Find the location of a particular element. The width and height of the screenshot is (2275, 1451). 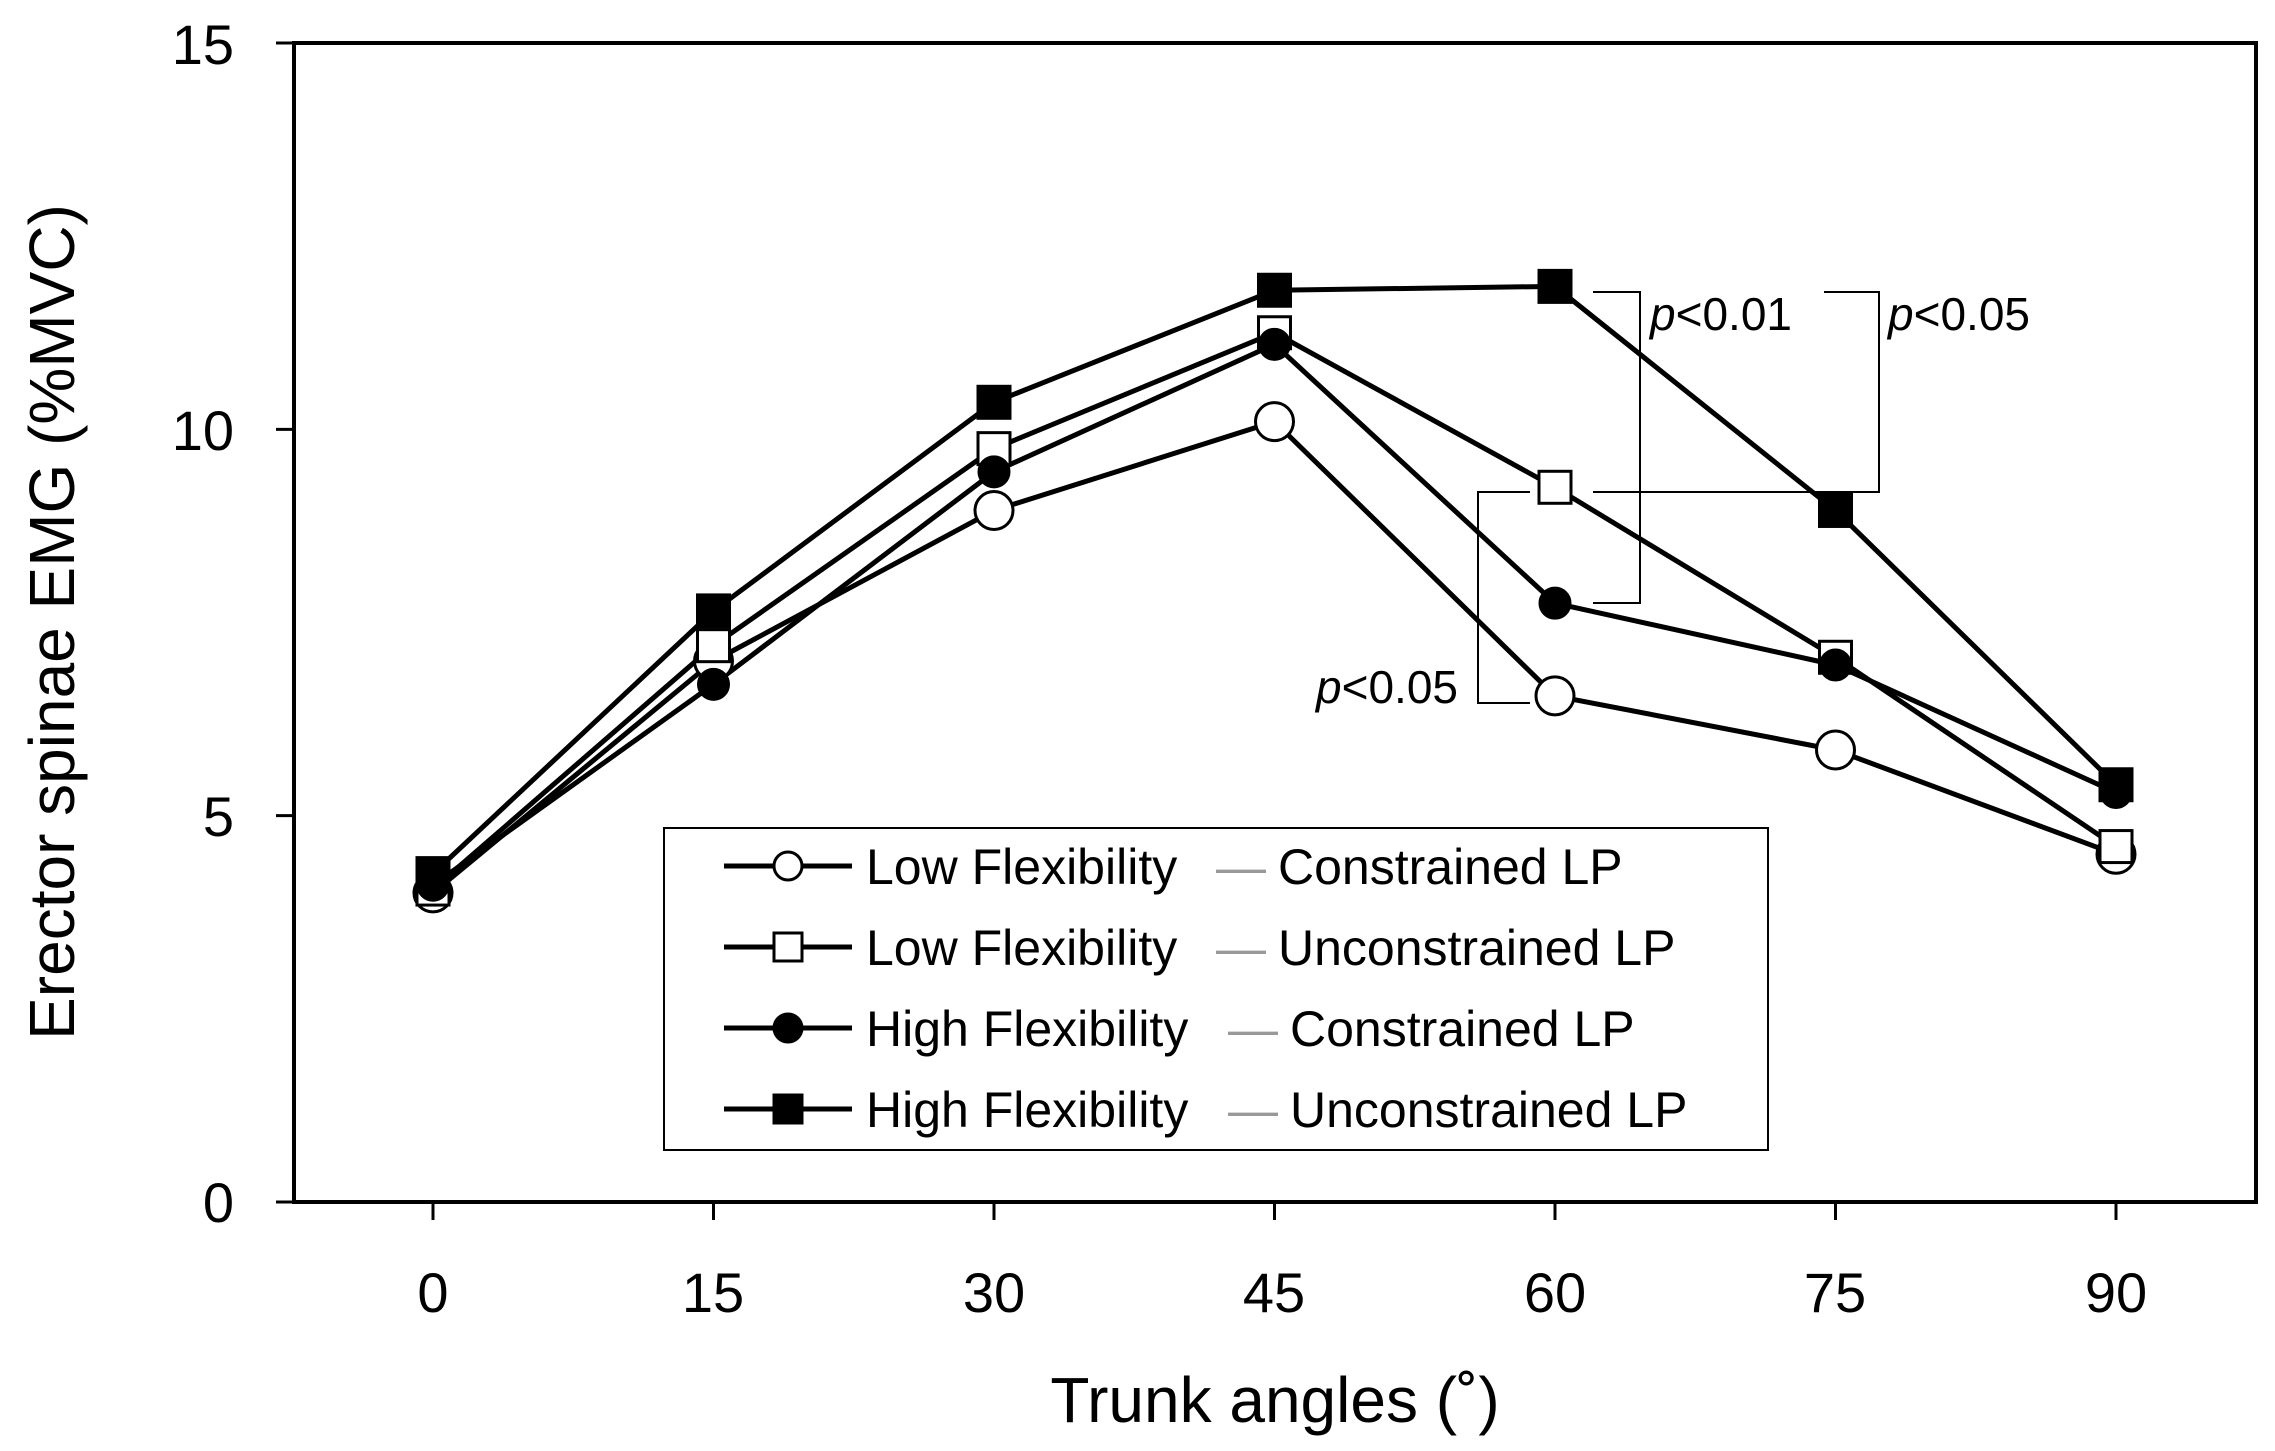

x-tick-label: 15 is located at coordinates (713, 1292).